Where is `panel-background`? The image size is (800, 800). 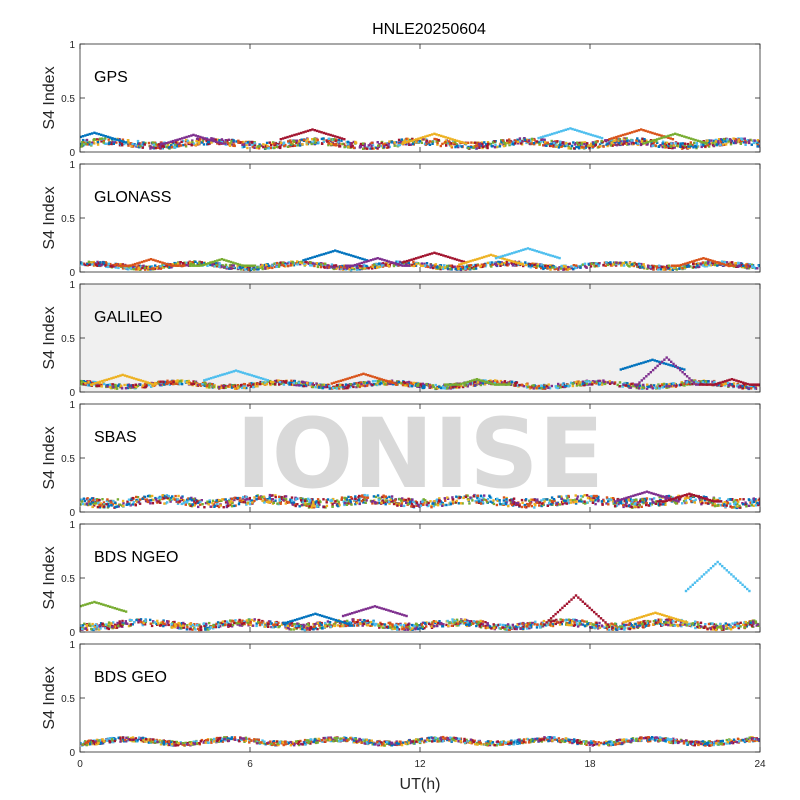 panel-background is located at coordinates (420, 218).